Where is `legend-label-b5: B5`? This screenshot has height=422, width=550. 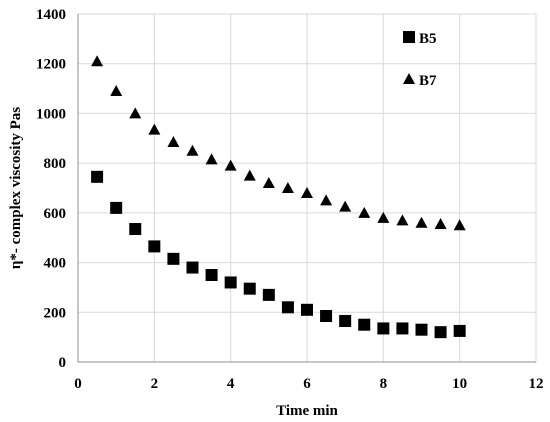
legend-label-b5: B5 is located at coordinates (428, 39).